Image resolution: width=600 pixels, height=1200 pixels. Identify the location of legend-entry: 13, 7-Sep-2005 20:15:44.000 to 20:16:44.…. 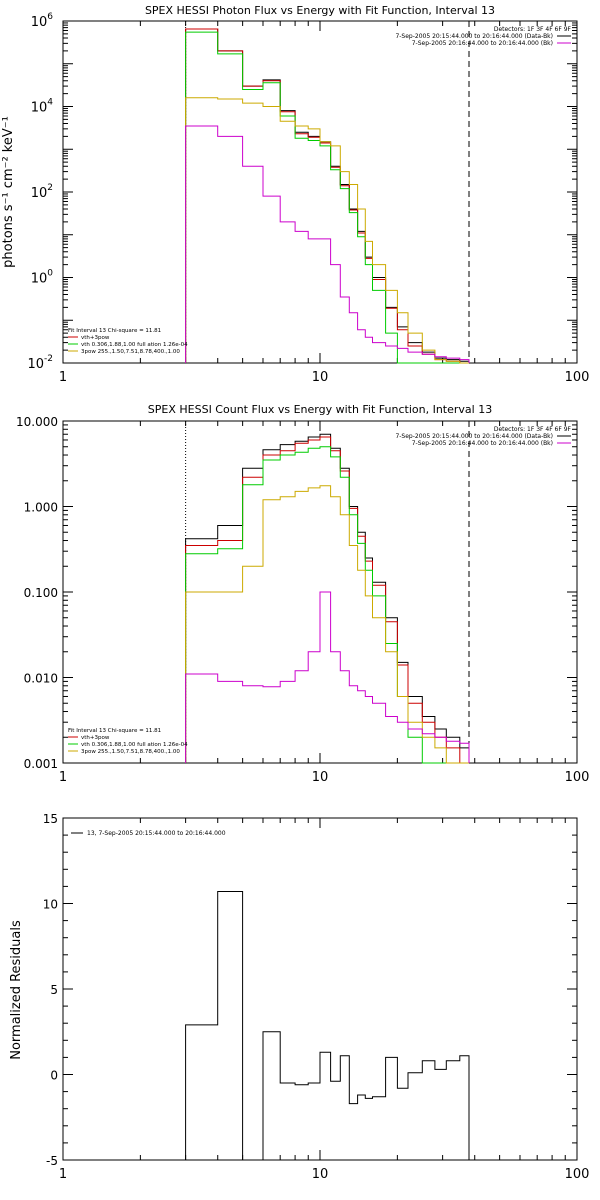
(156, 833).